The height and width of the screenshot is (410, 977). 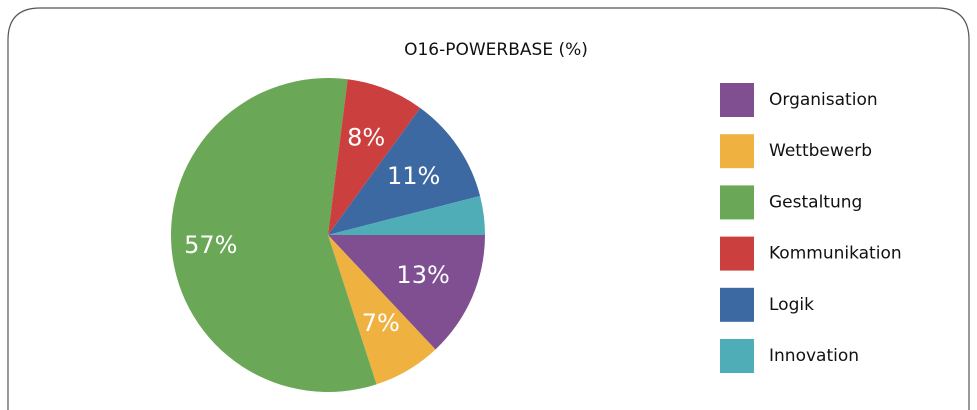 I want to click on legend-label: Innovation, so click(x=814, y=356).